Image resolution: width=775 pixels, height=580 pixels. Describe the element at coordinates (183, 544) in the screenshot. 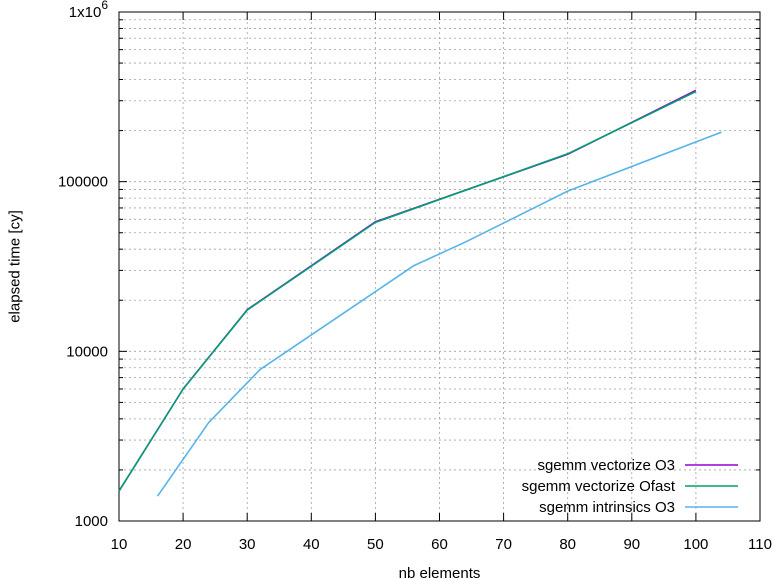

I see `x-tick-label: 20` at that location.